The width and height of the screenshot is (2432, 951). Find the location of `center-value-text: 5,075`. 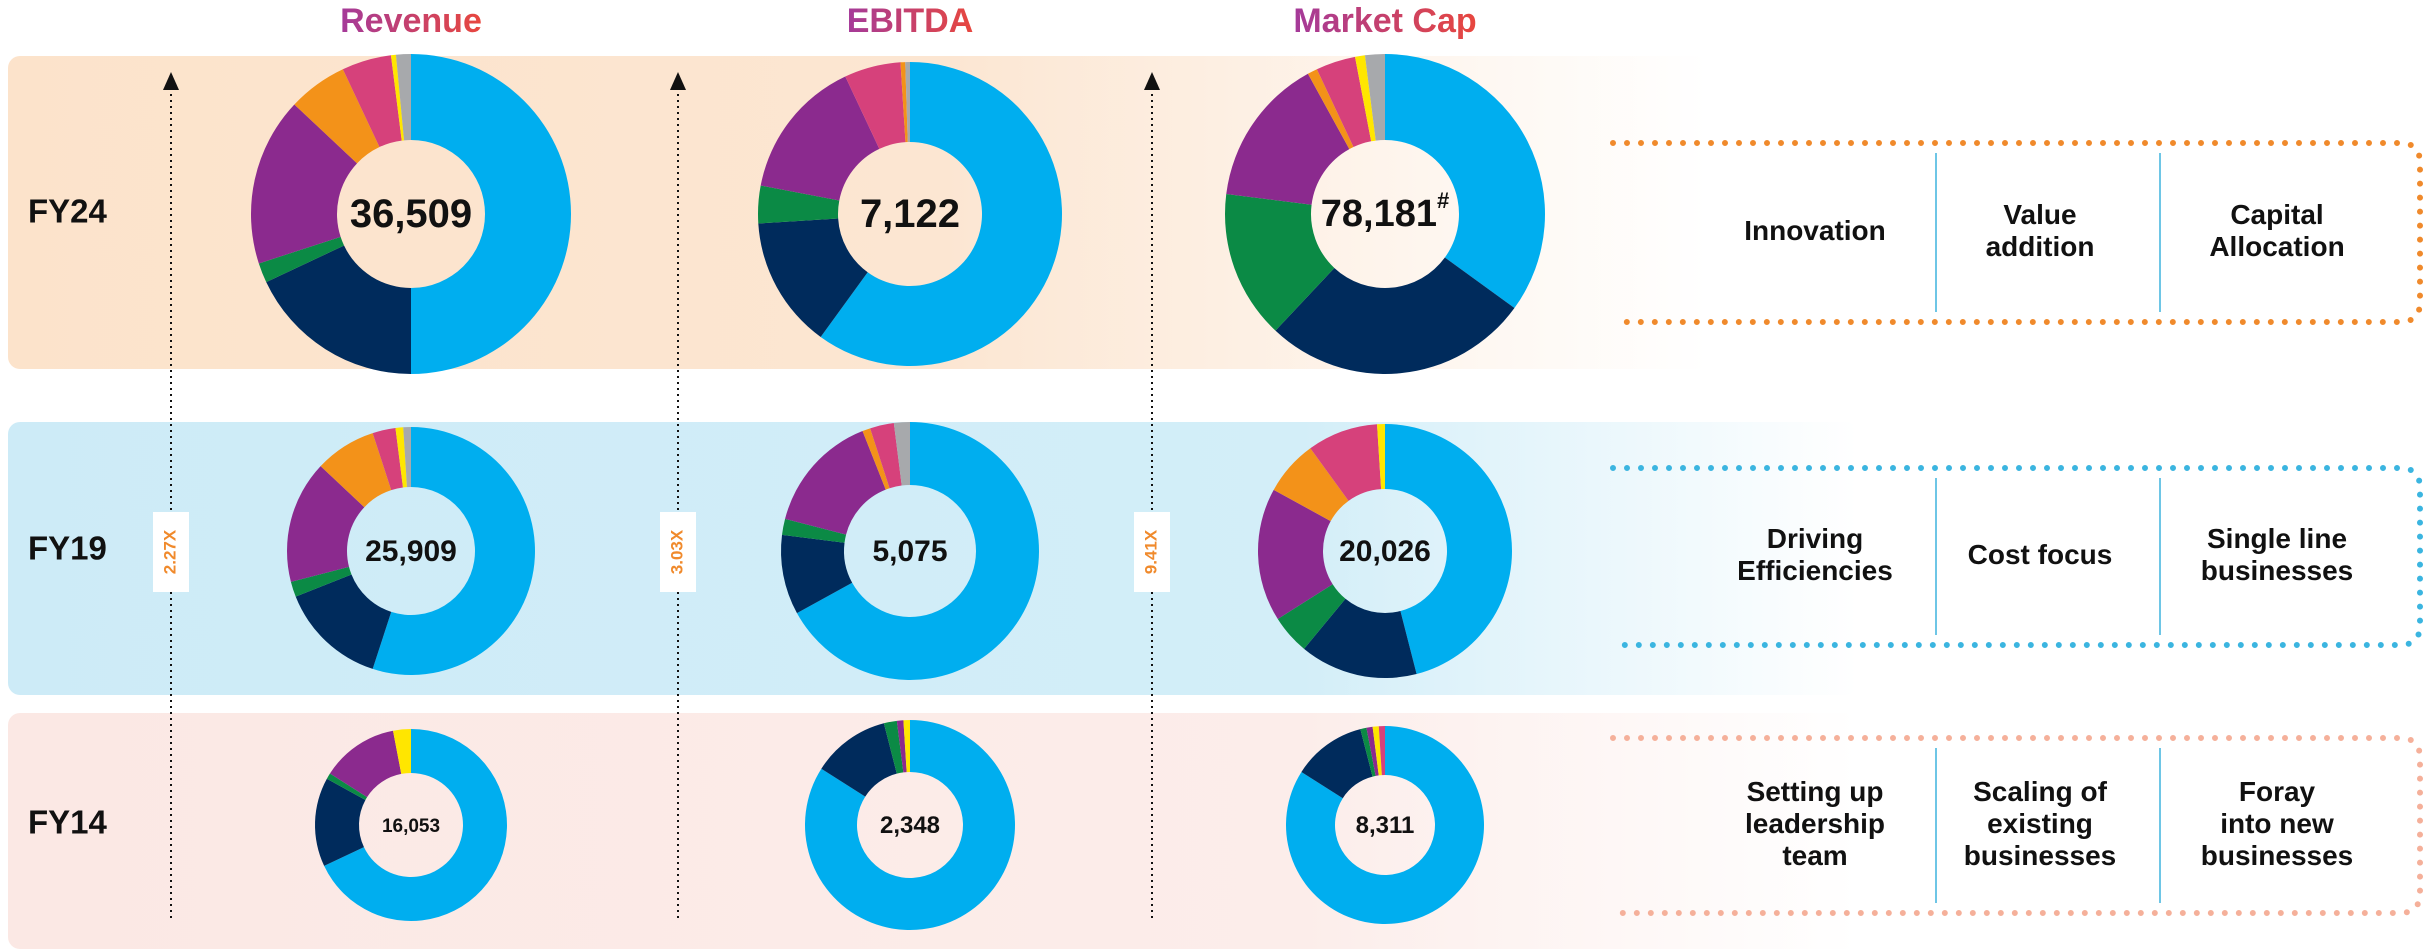

center-value-text: 5,075 is located at coordinates (909, 551).